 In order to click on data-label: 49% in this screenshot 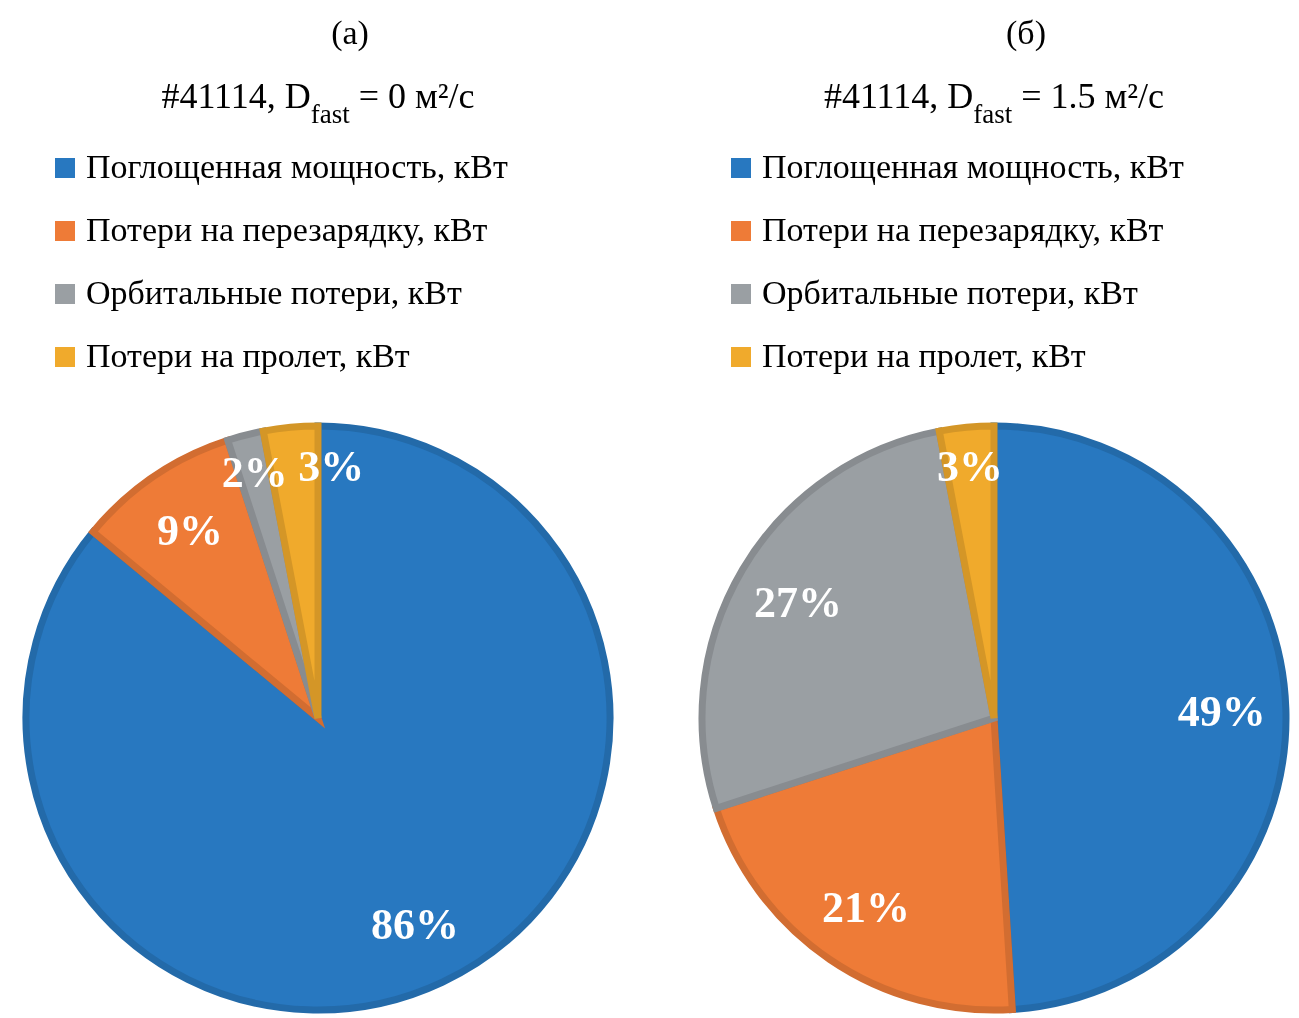, I will do `click(1221, 712)`.